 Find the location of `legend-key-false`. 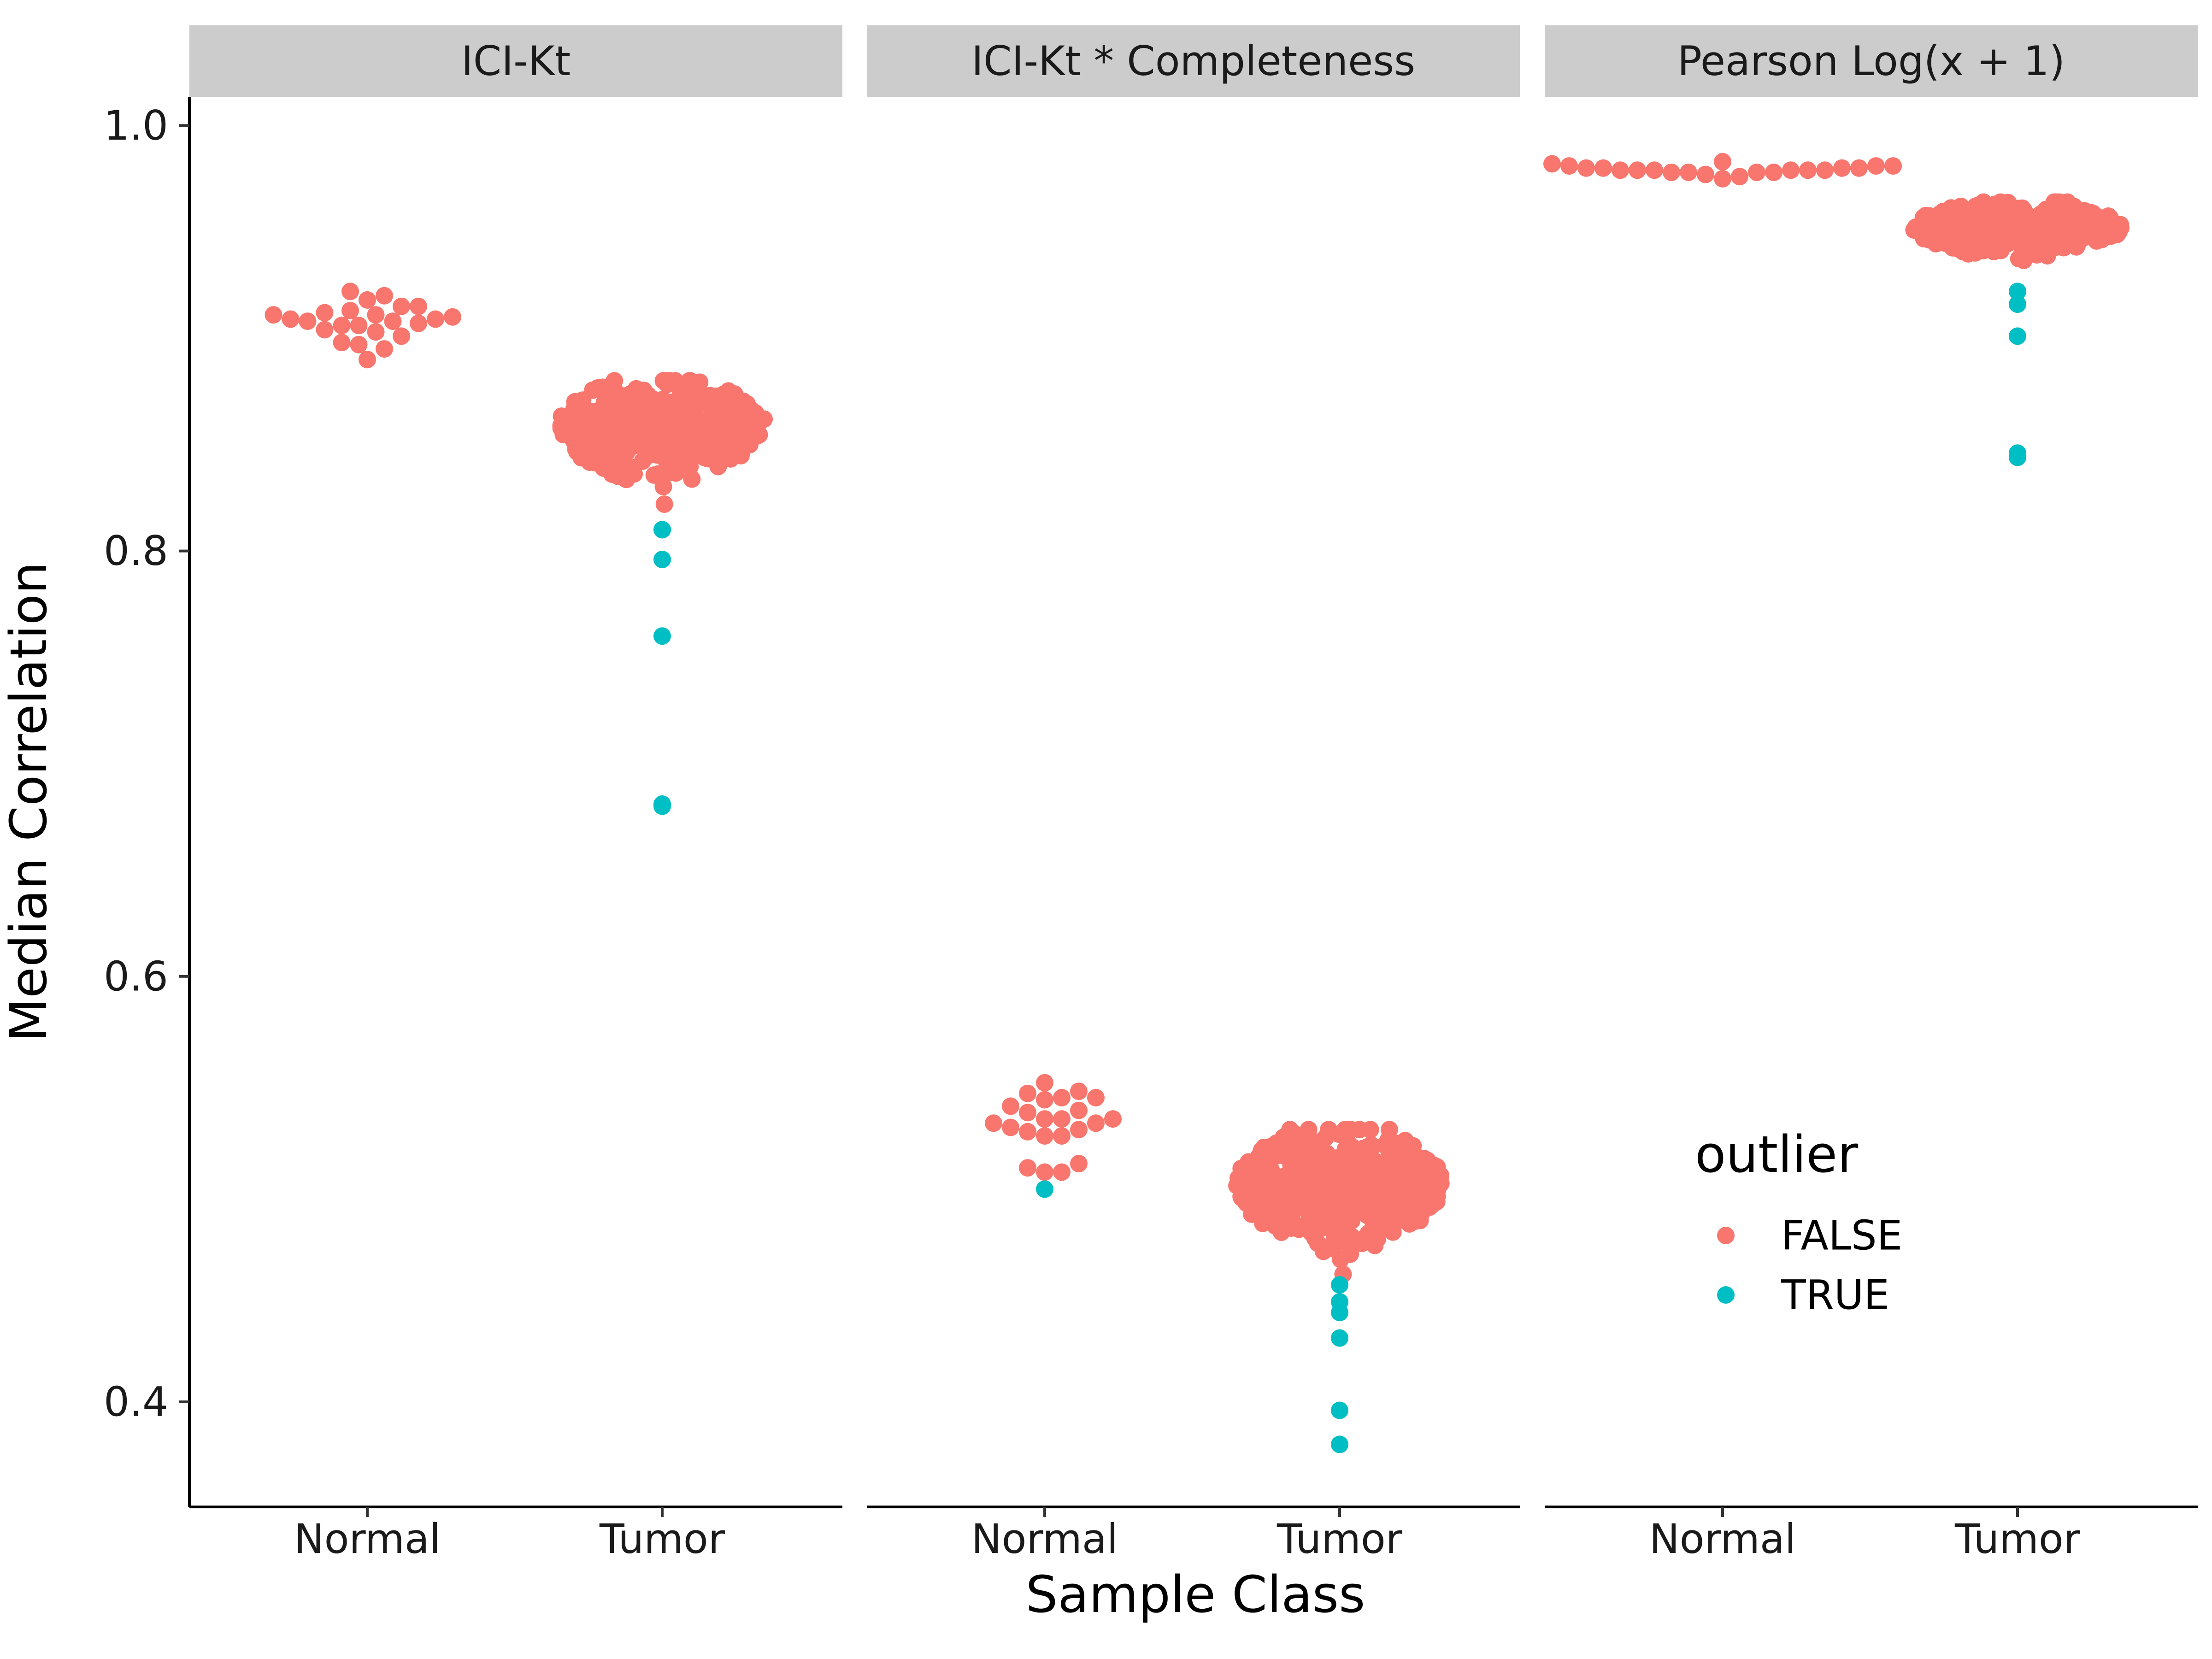

legend-key-false is located at coordinates (1726, 1235).